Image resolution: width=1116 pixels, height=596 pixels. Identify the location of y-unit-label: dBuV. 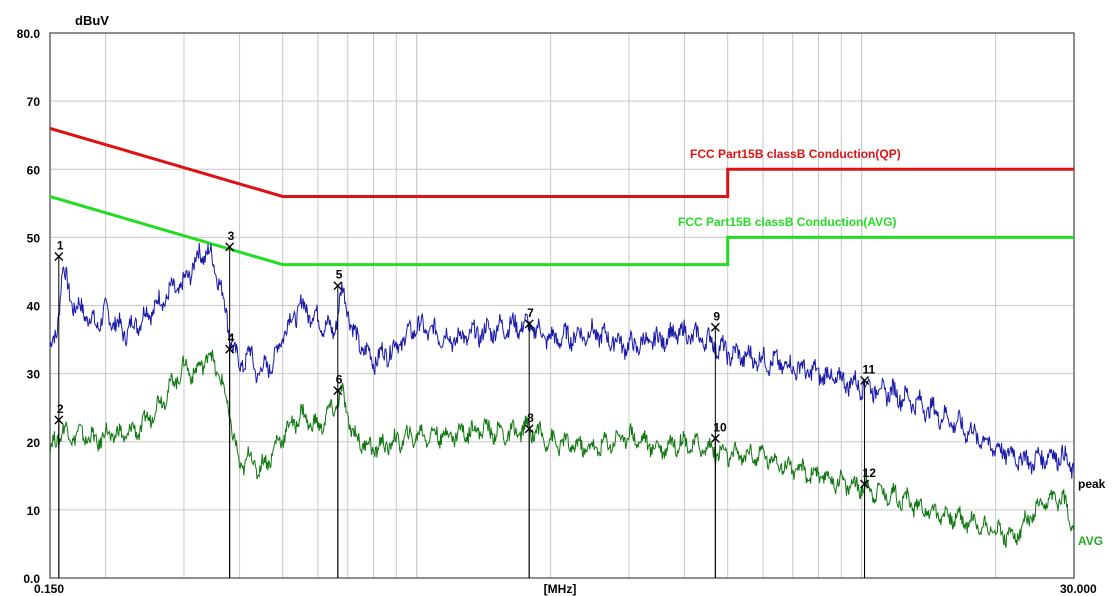
(92, 20).